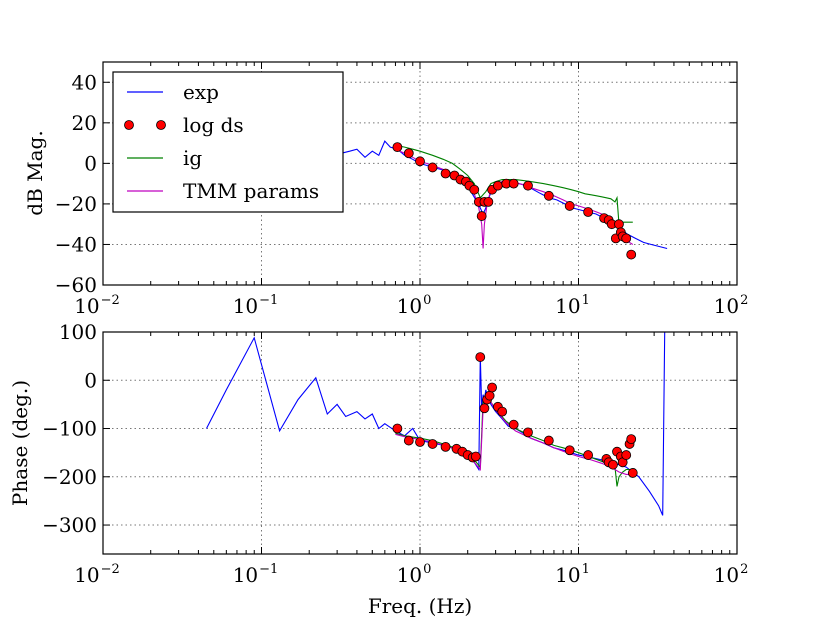  Describe the element at coordinates (76, 285) in the screenshot. I see `y-tick-label: −60` at that location.